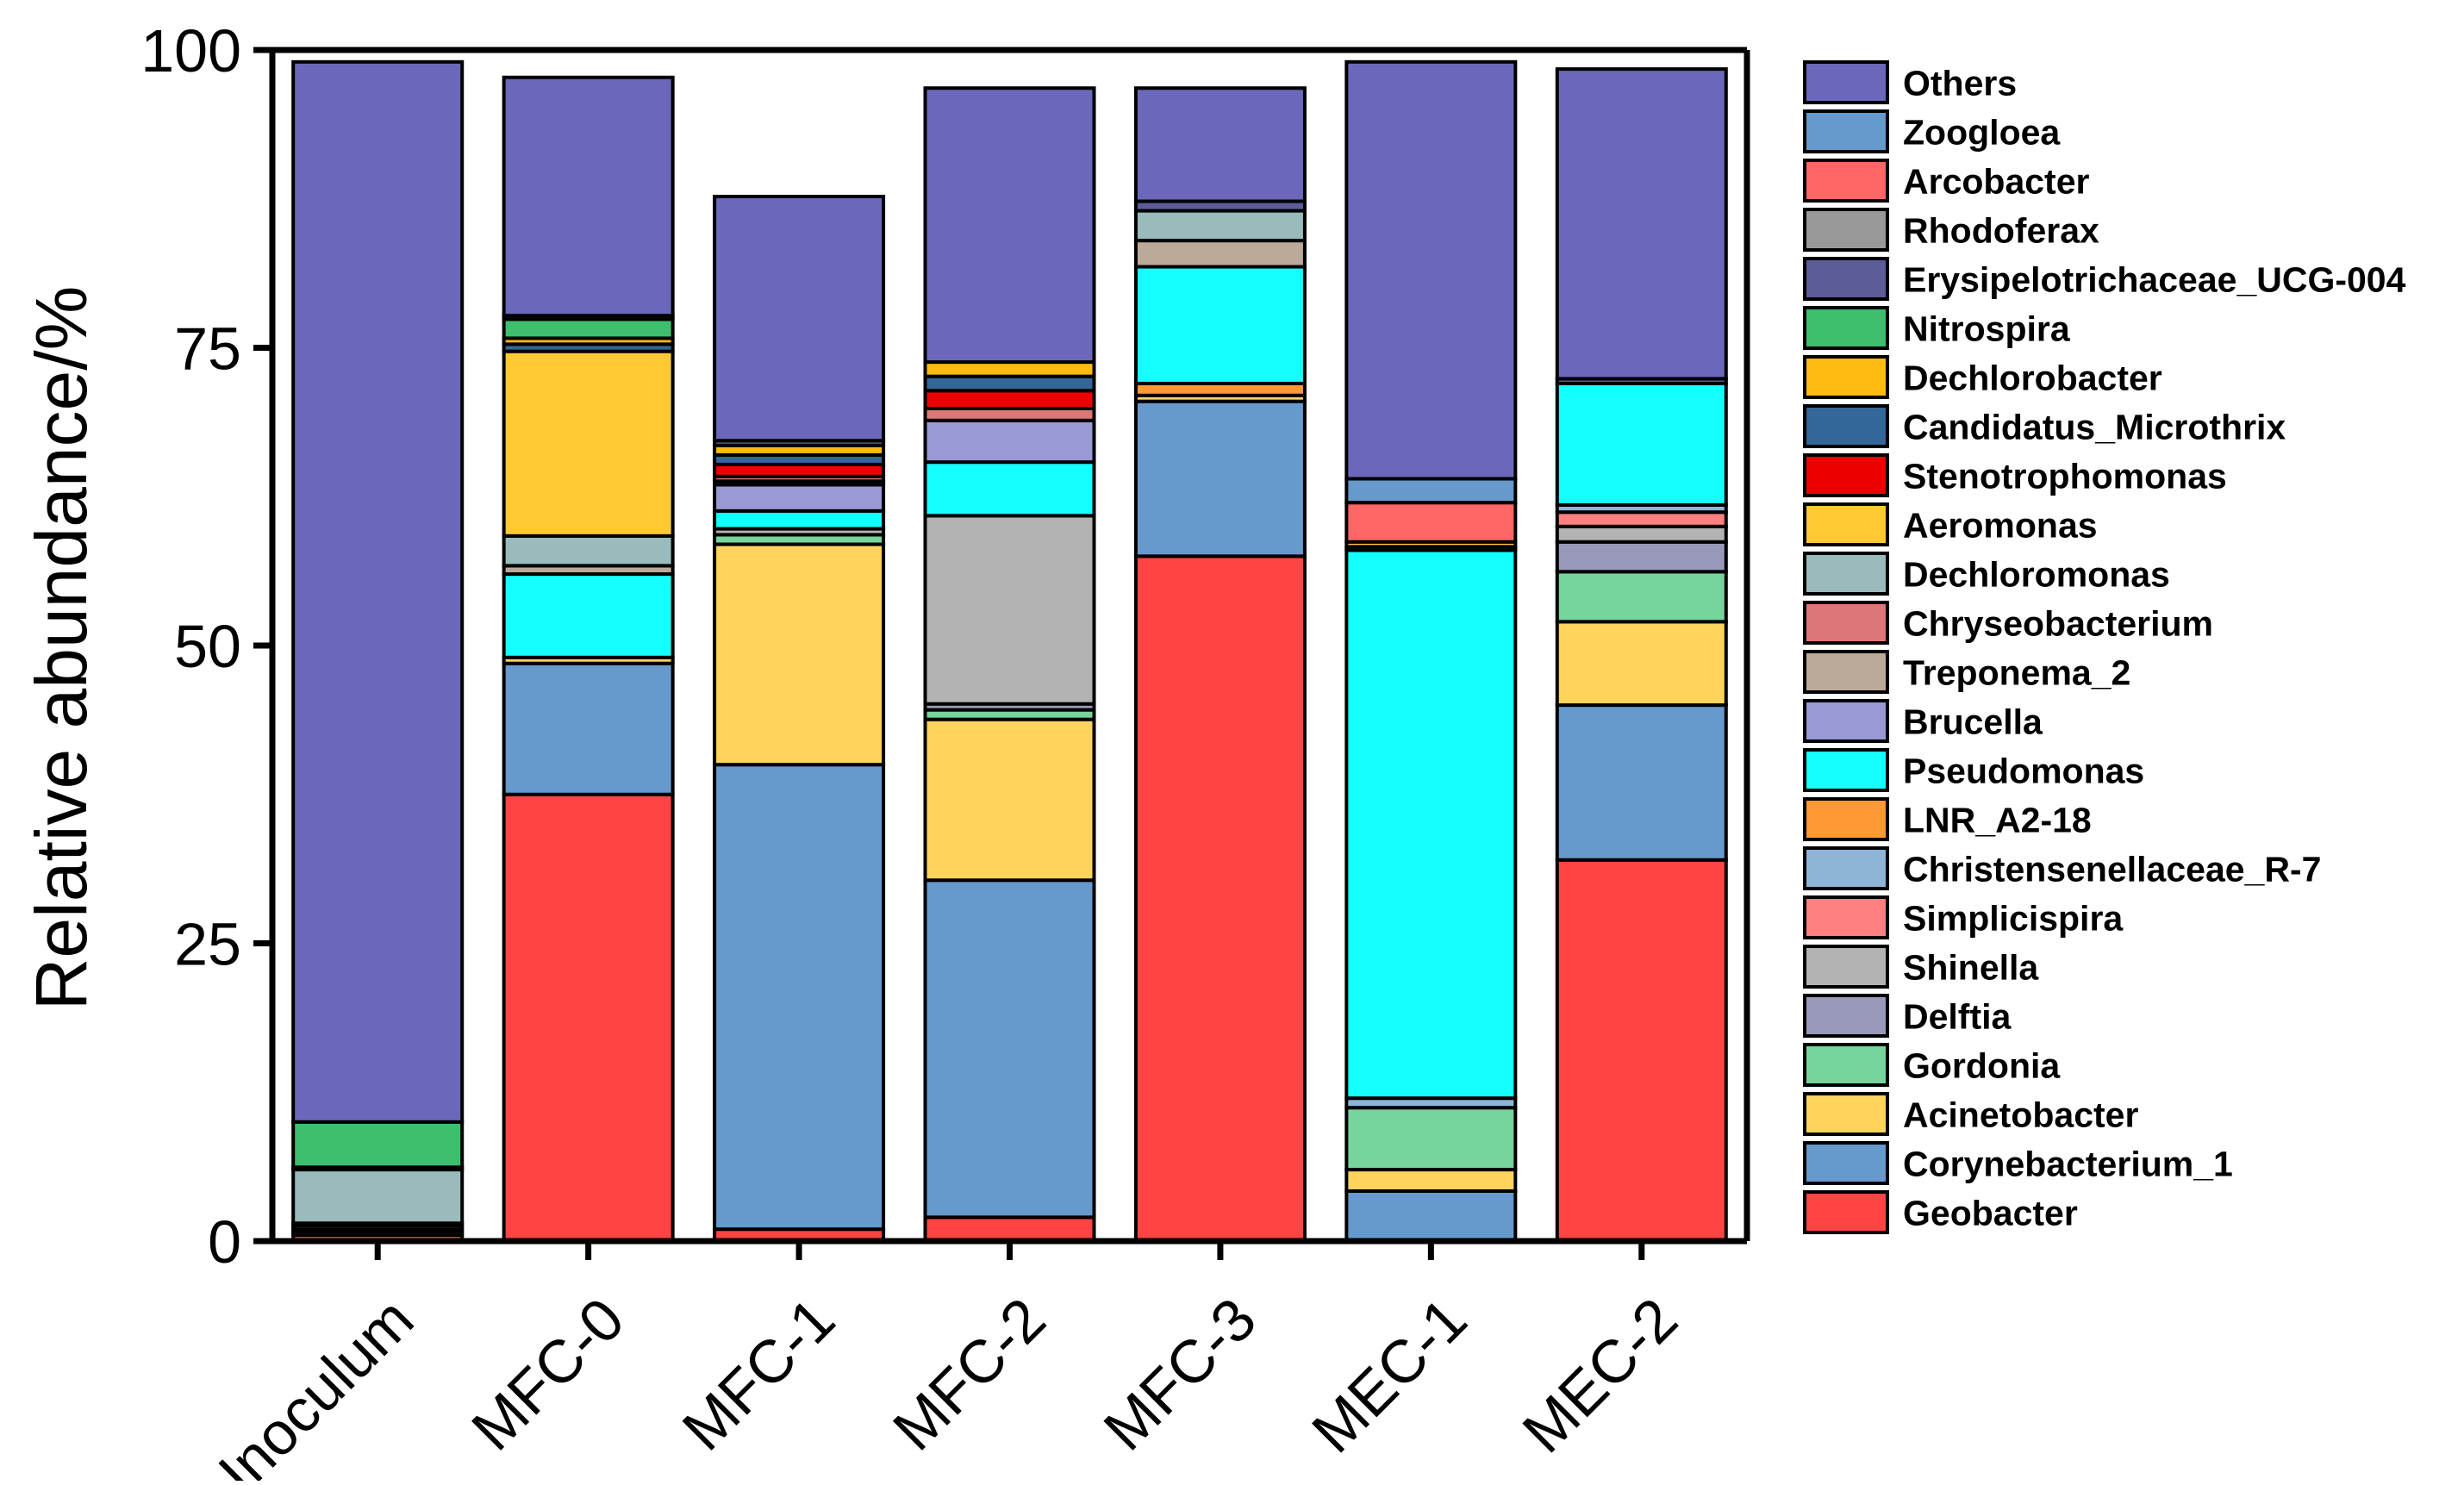 The width and height of the screenshot is (2464, 1485). I want to click on bar-segment-mfc-2-chryseobacterium, so click(1009, 414).